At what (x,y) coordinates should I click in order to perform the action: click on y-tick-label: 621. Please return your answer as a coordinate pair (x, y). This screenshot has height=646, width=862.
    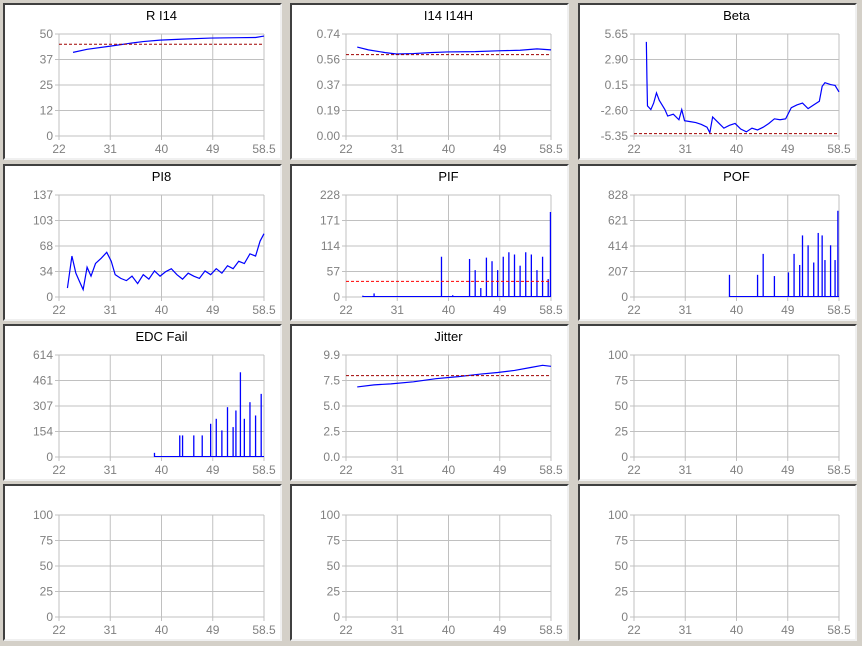
    Looking at the image, I should click on (618, 221).